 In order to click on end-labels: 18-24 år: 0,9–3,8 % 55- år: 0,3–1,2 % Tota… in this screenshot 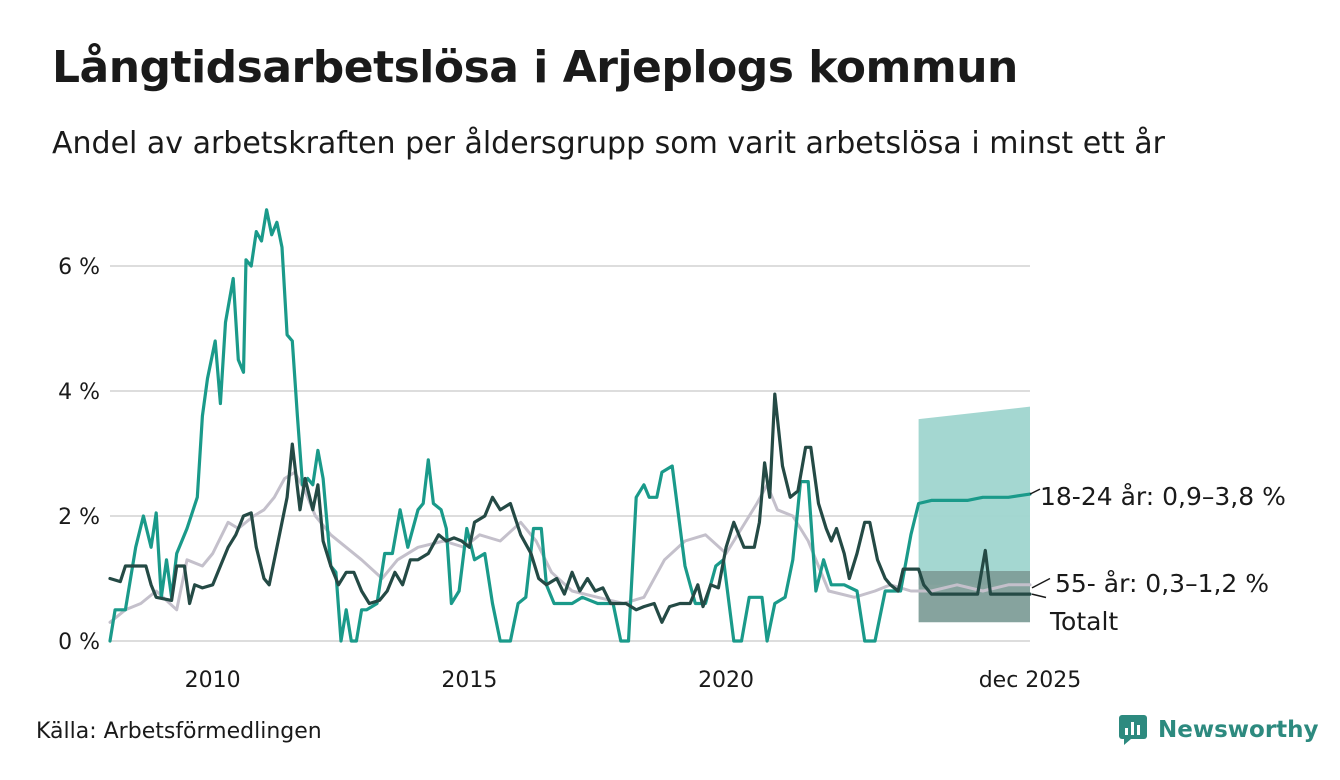, I will do `click(1157, 559)`.